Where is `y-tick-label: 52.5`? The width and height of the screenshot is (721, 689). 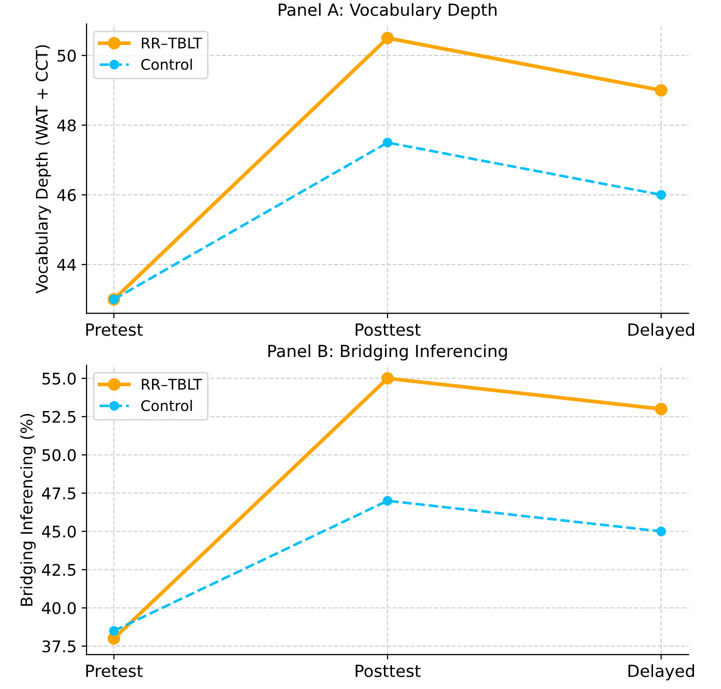
y-tick-label: 52.5 is located at coordinates (59, 416).